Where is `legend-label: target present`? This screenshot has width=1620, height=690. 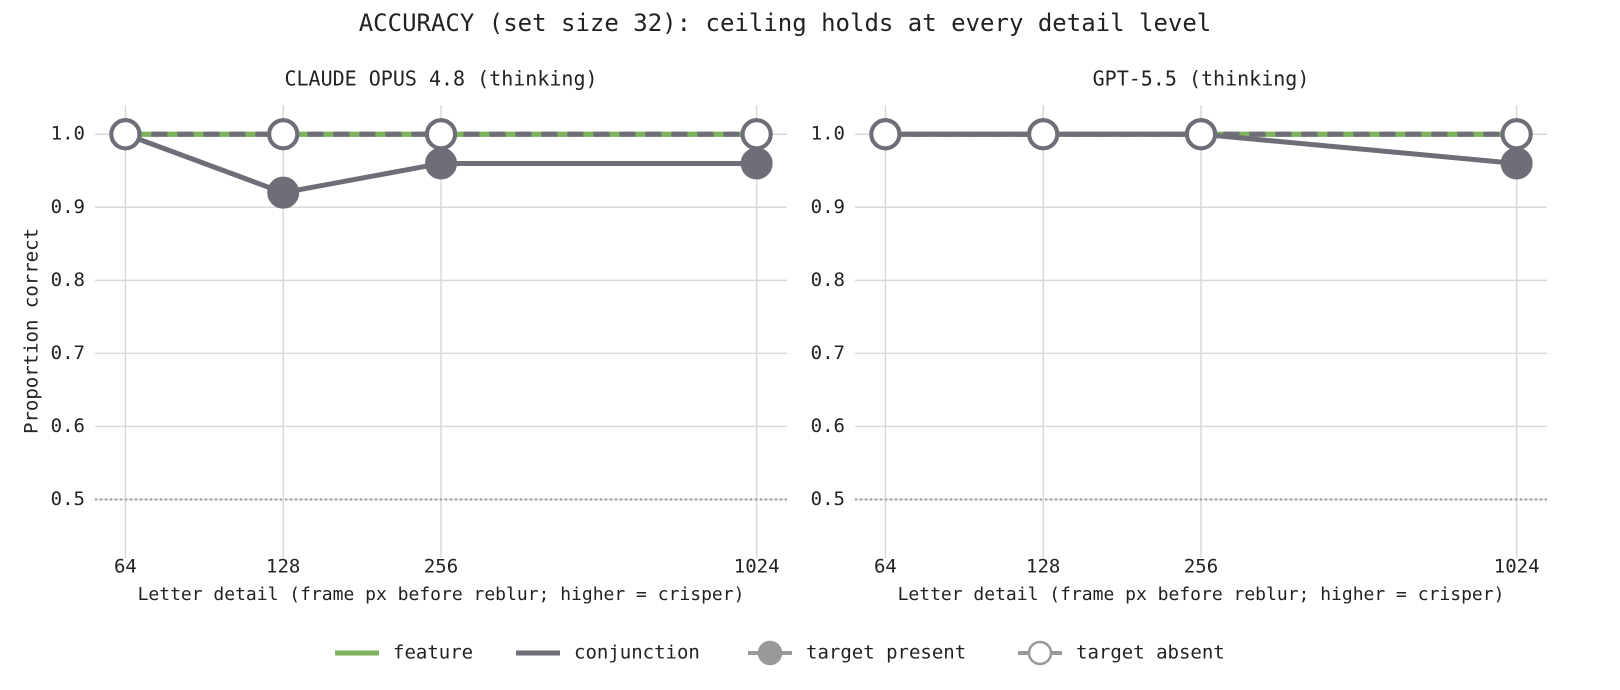
legend-label: target present is located at coordinates (886, 653).